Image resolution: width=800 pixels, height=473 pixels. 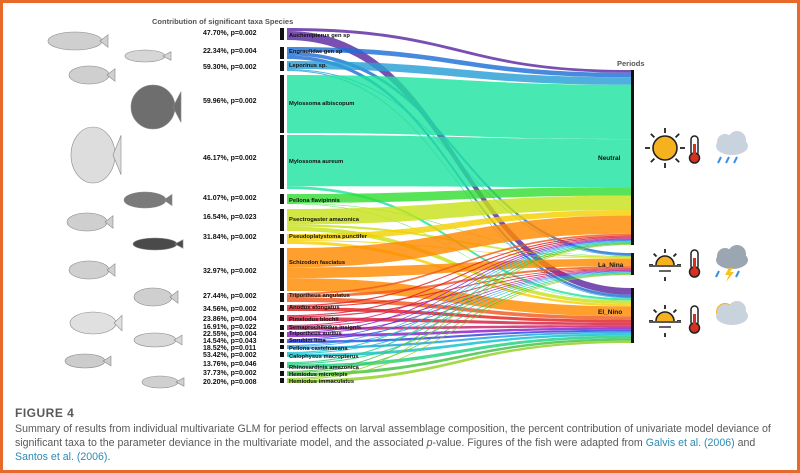 What do you see at coordinates (324, 368) in the screenshot?
I see `species-label: Rhinosardinia amazonica` at bounding box center [324, 368].